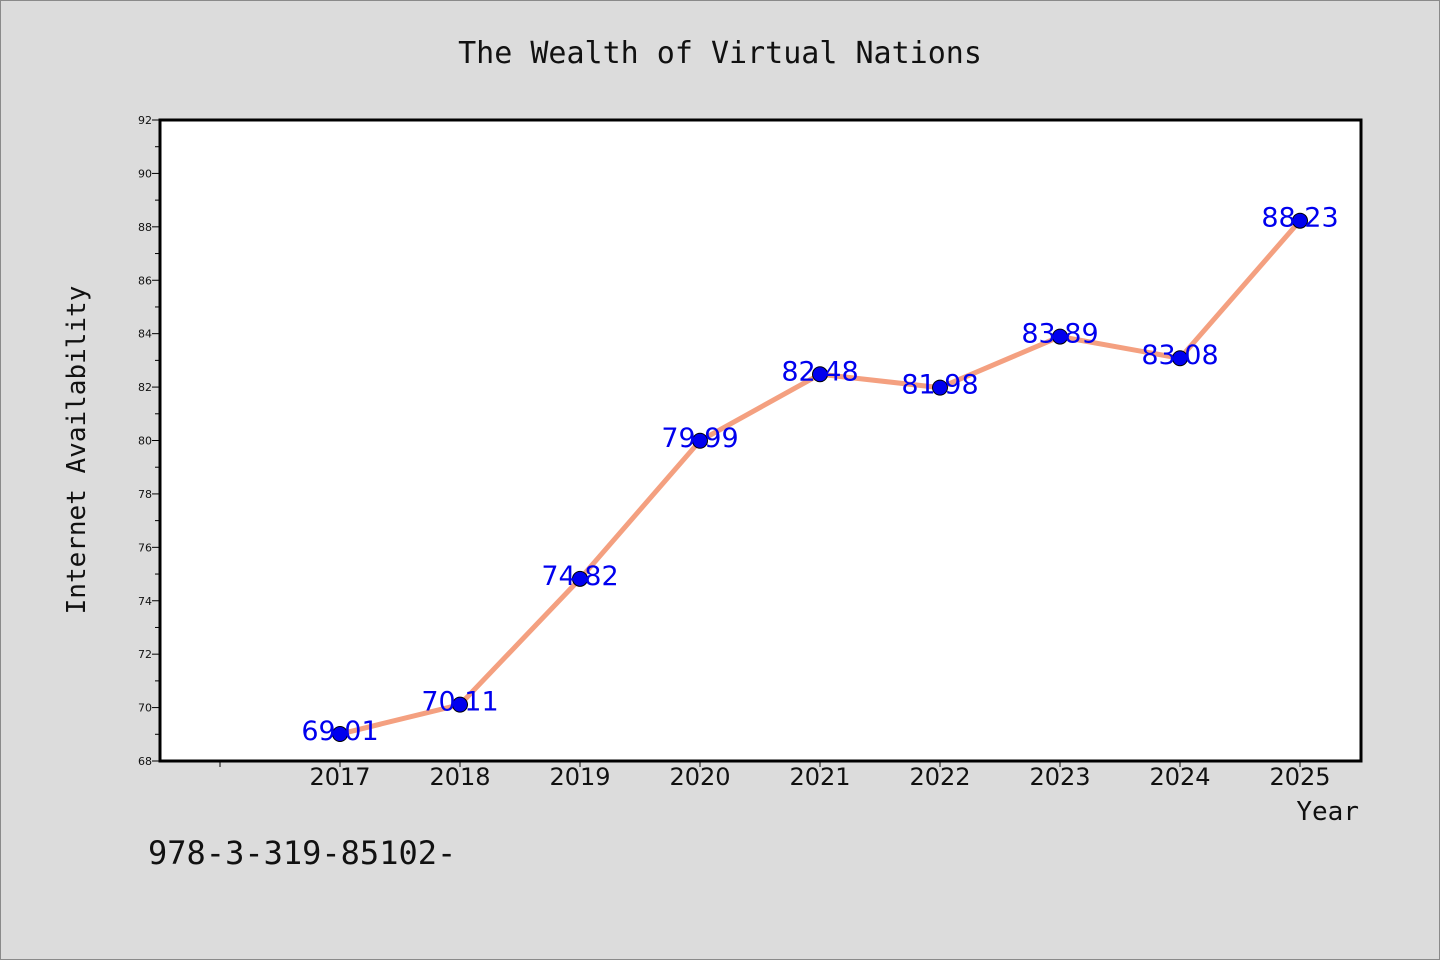 The width and height of the screenshot is (1440, 960). What do you see at coordinates (145, 334) in the screenshot?
I see `y-tick-label: 84` at bounding box center [145, 334].